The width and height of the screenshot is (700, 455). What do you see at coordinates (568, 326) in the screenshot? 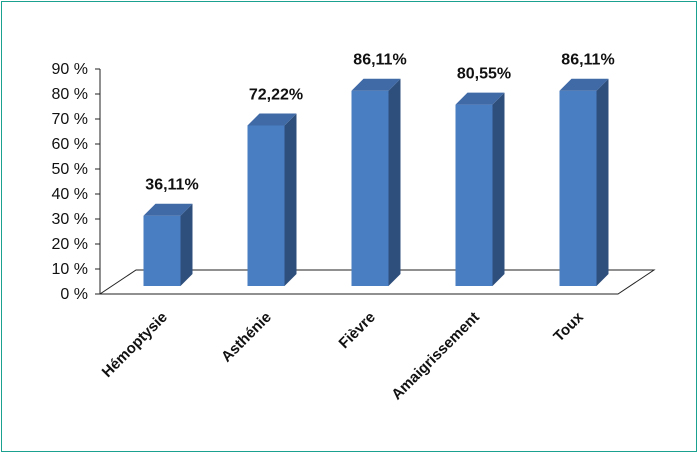
I see `x-category-label: Toux` at bounding box center [568, 326].